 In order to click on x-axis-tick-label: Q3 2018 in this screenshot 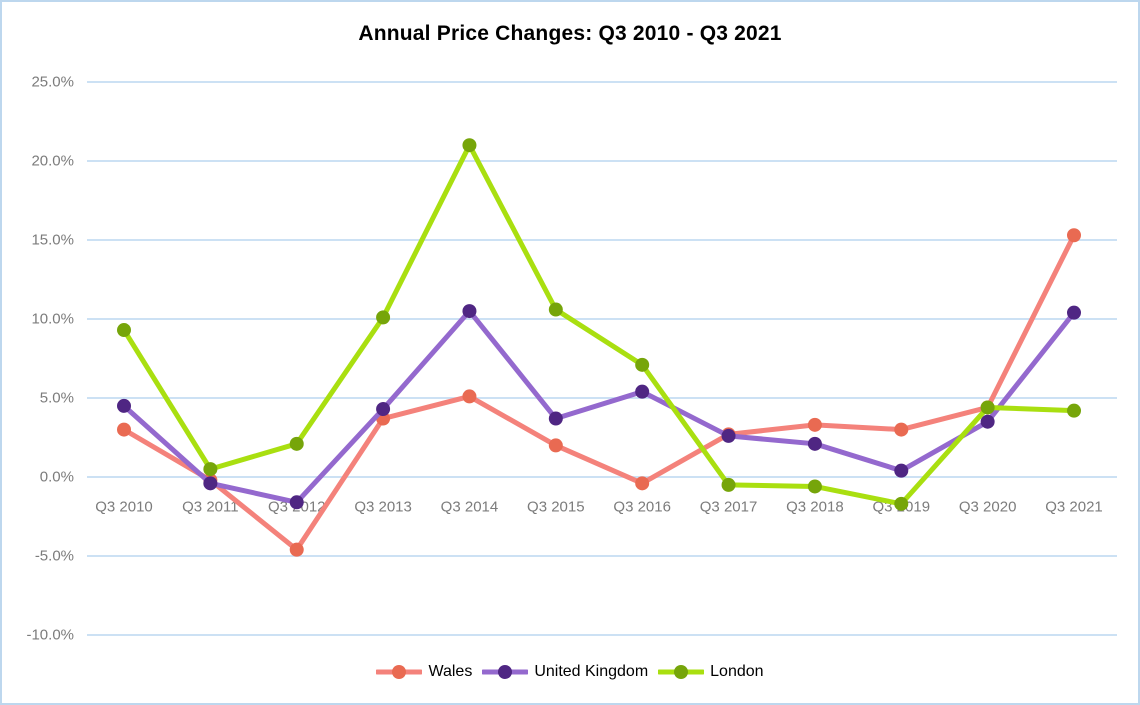, I will do `click(815, 506)`.